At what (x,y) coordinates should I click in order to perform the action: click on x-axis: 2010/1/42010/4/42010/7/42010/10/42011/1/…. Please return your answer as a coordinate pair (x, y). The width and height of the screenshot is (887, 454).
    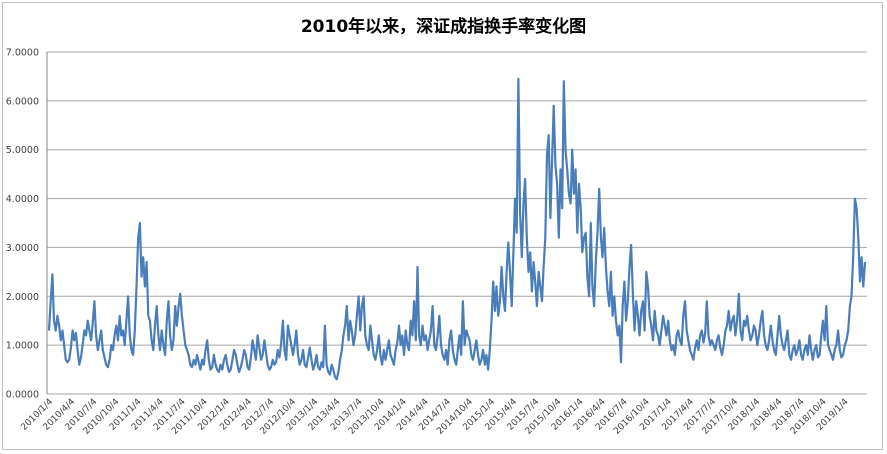
    Looking at the image, I should click on (434, 417).